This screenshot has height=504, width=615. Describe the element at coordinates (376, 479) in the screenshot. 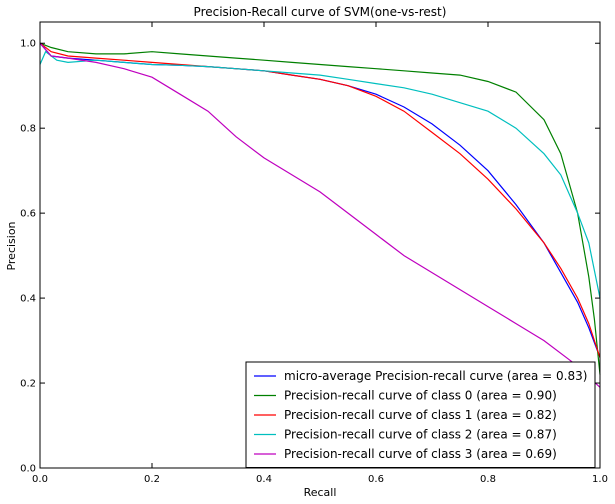

I see `x-tick-label-3: 0.6` at that location.